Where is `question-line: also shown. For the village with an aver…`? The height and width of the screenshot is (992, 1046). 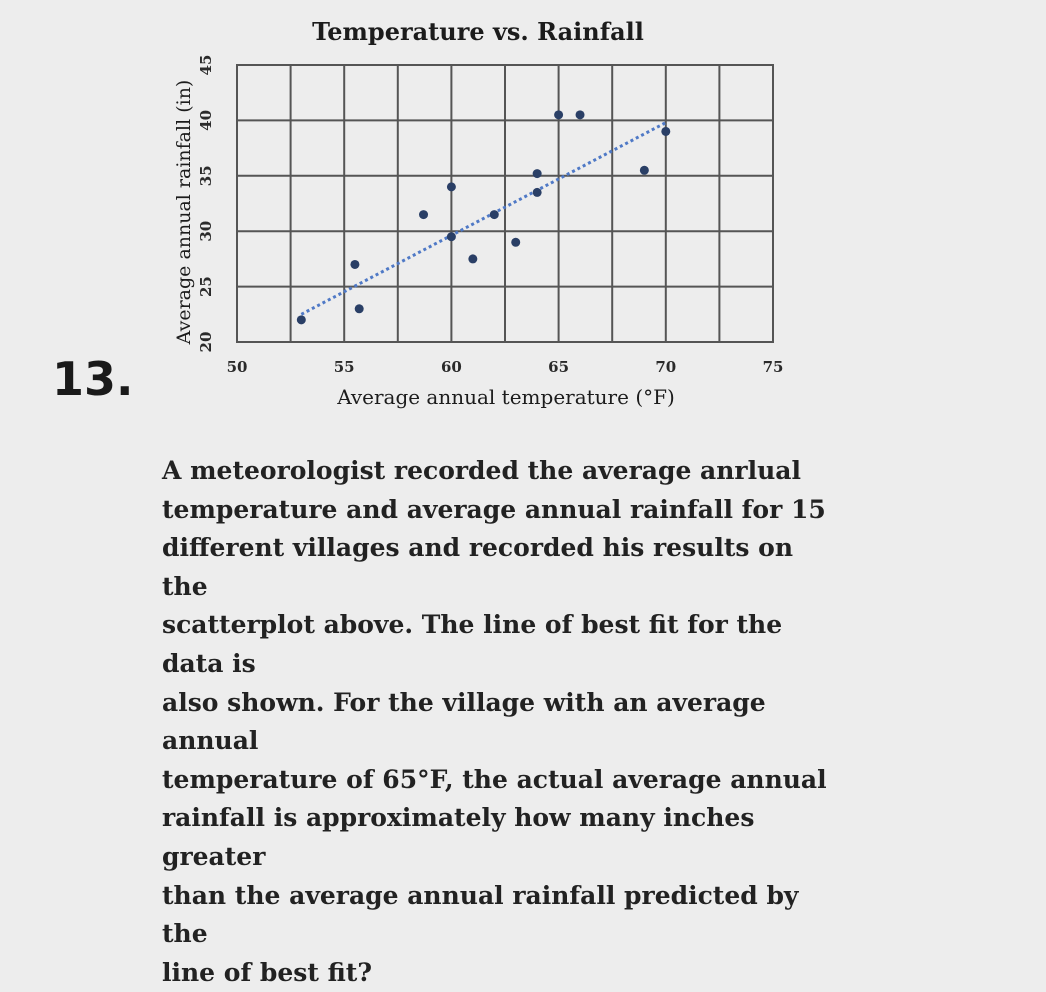 question-line: also shown. For the village with an aver… is located at coordinates (464, 721).